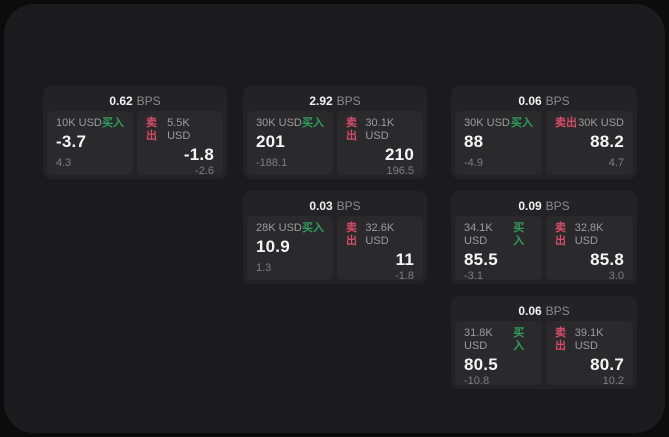 This screenshot has height=437, width=669. I want to click on sell-panel: 卖出 5.5K USD -1.8 -2.6, so click(180, 144).